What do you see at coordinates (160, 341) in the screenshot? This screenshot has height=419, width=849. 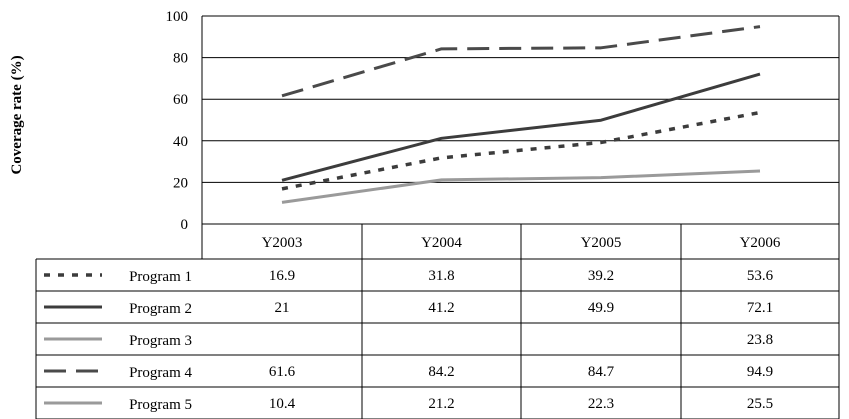 I see `legend-label: Program 3` at bounding box center [160, 341].